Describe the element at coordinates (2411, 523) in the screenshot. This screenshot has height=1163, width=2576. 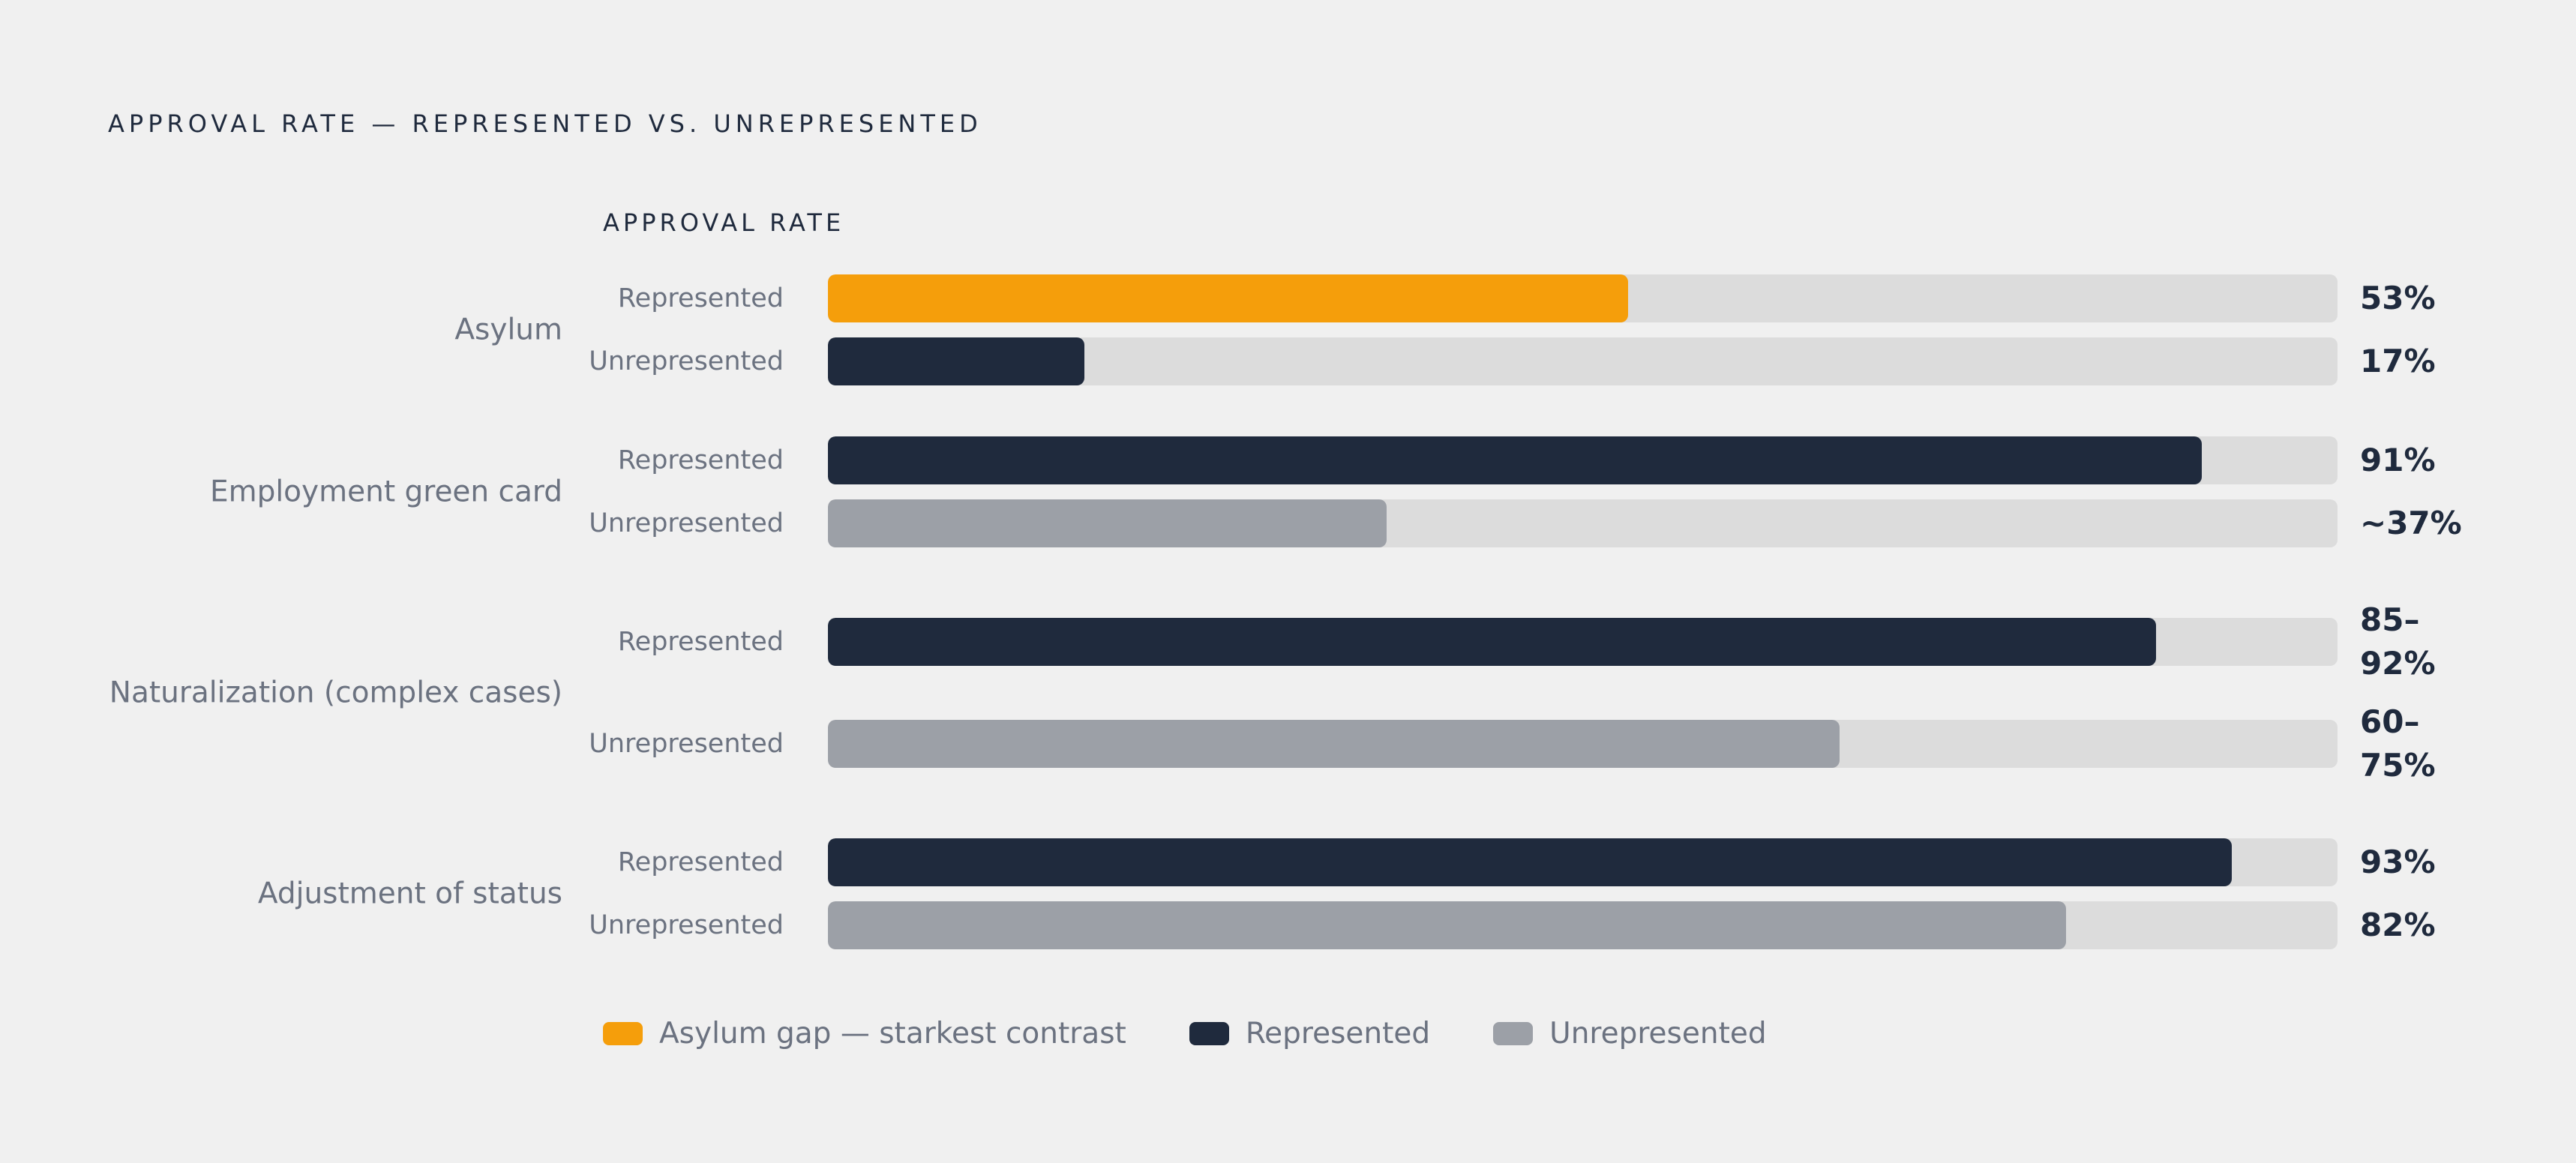
I see `data-label: ~37%` at that location.